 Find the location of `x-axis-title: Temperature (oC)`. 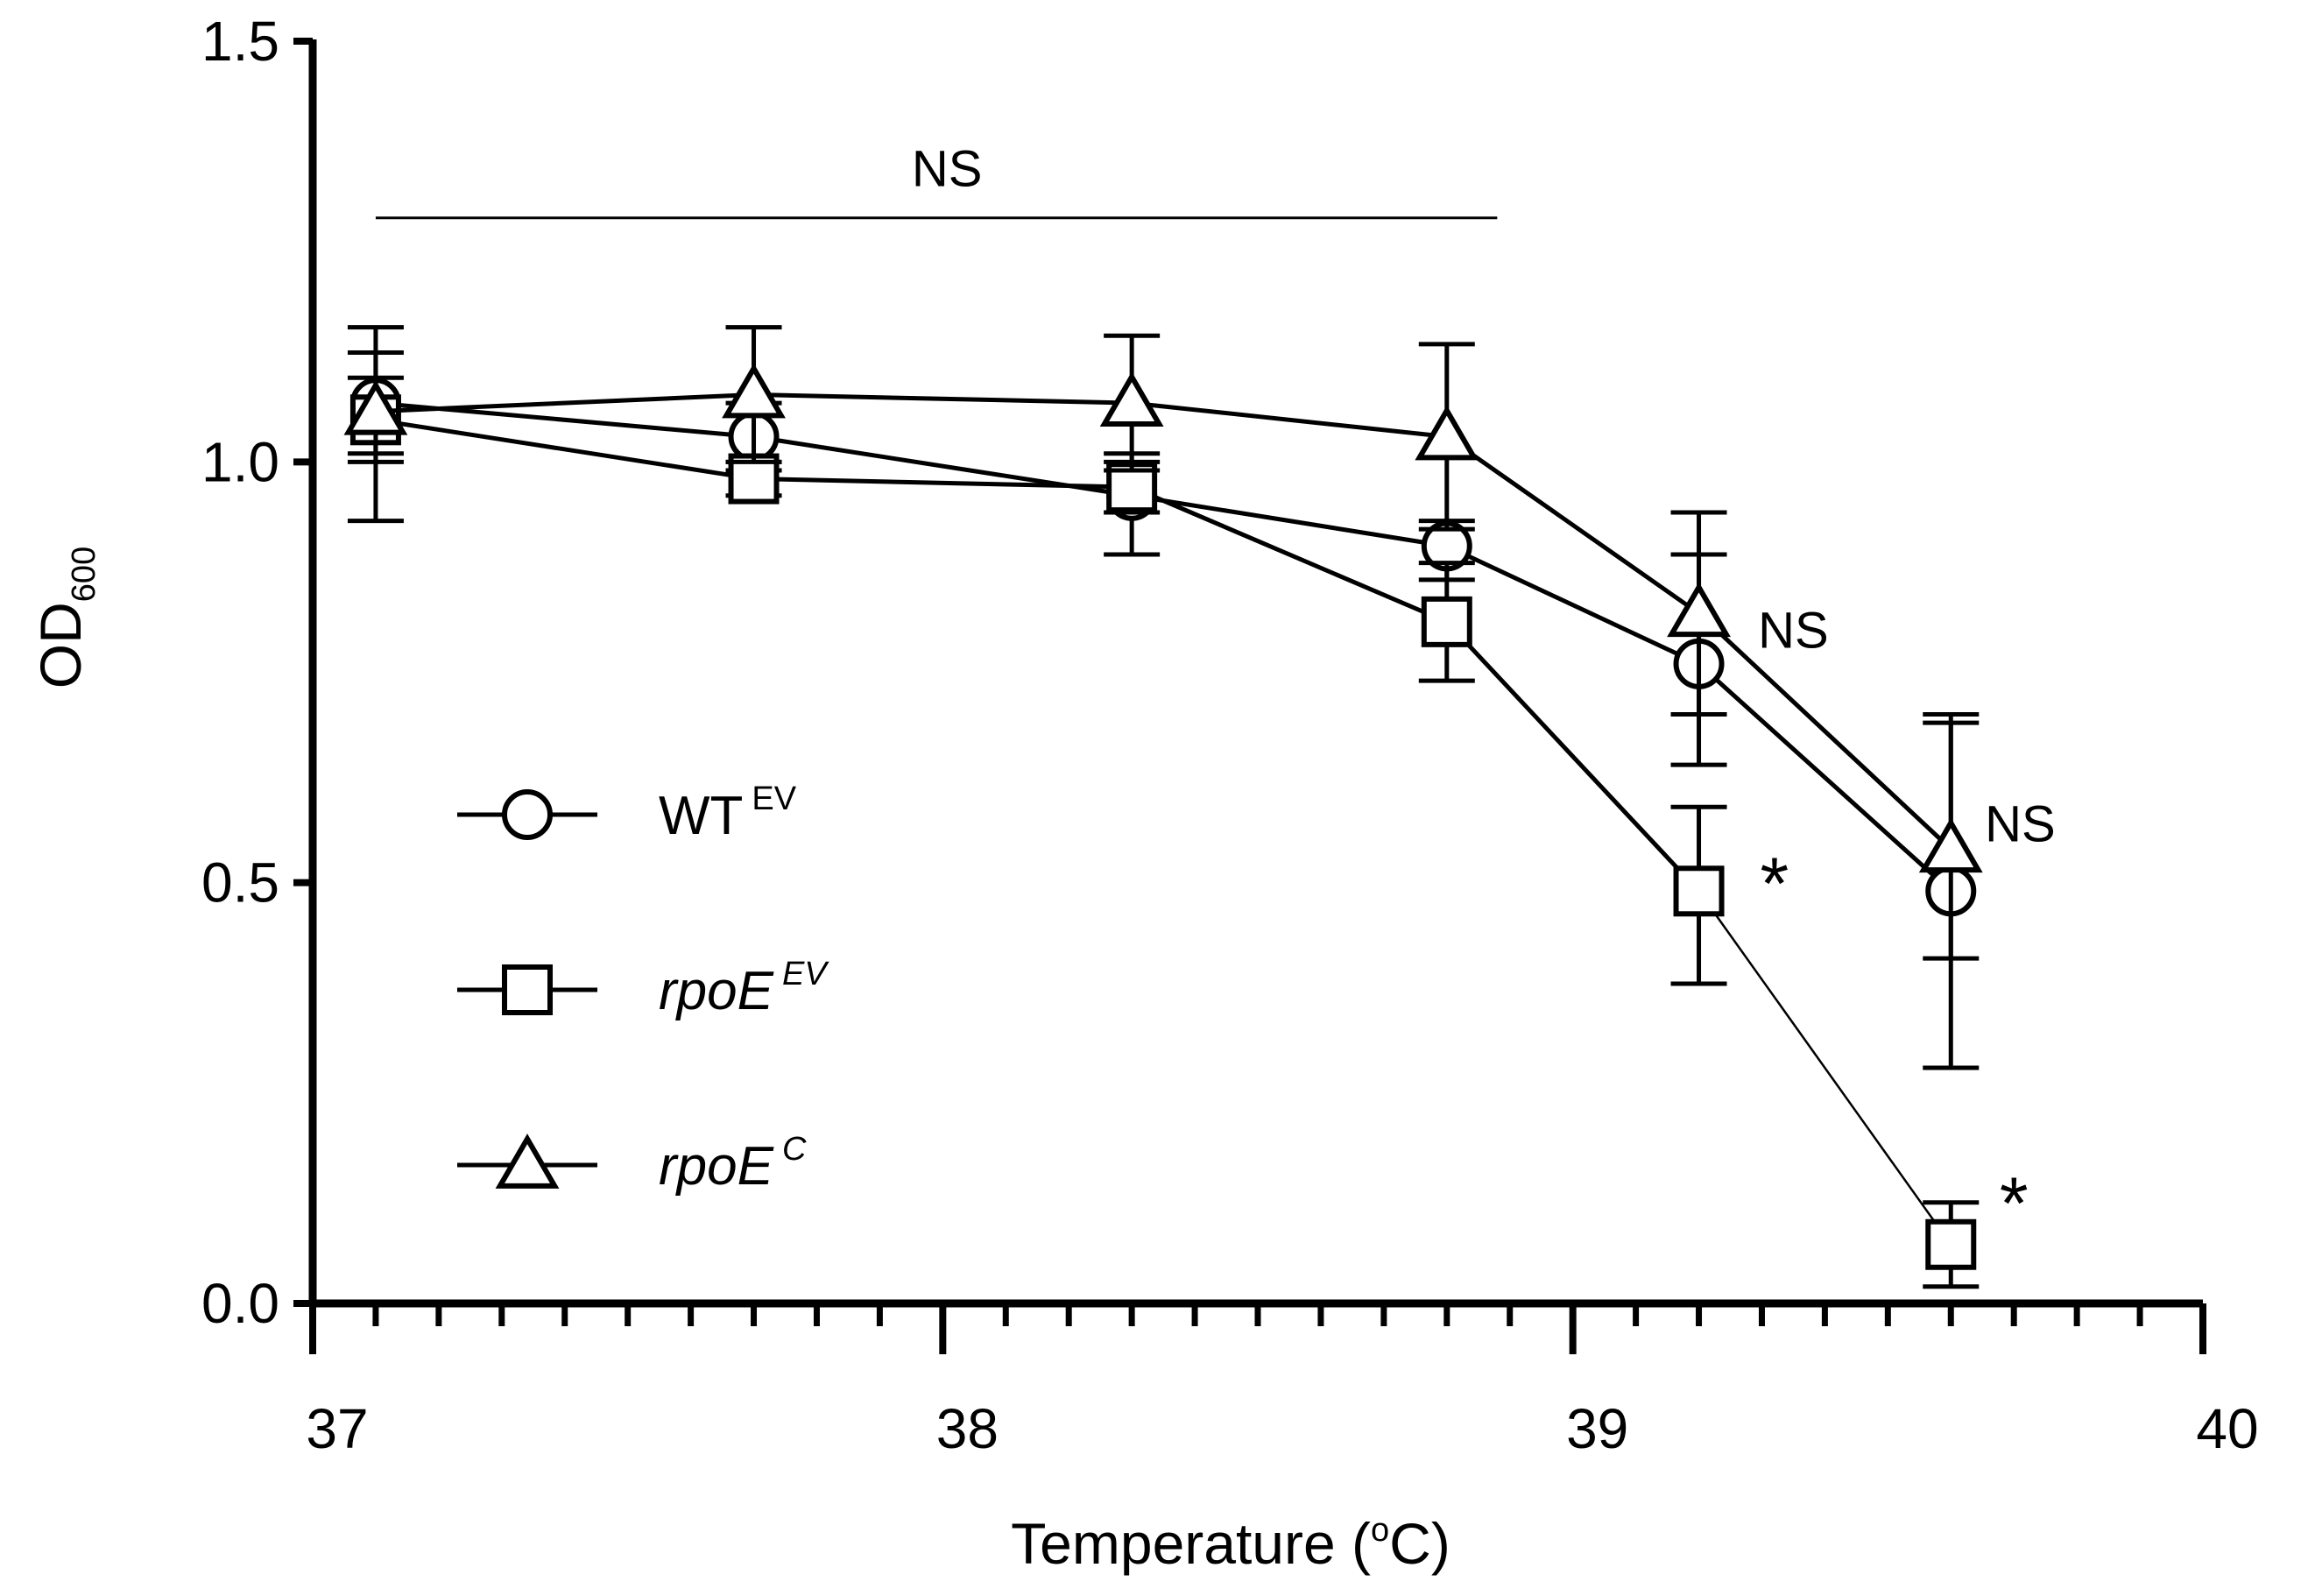

x-axis-title: Temperature (oC) is located at coordinates (1230, 1543).